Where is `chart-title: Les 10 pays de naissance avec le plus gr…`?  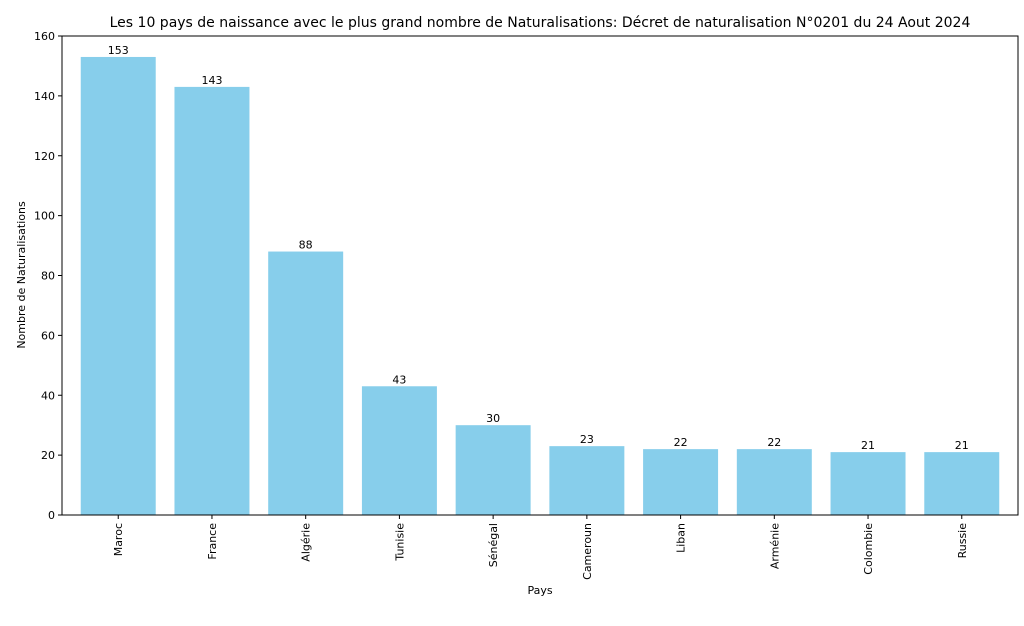
chart-title: Les 10 pays de naissance avec le plus gr… is located at coordinates (540, 23).